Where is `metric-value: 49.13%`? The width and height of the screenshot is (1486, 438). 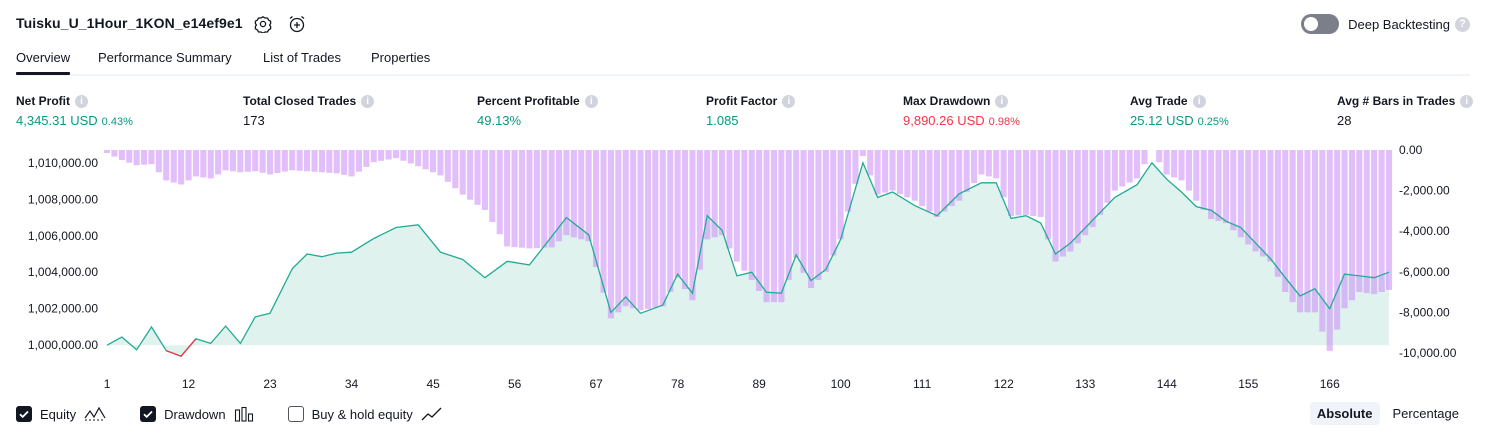 metric-value: 49.13% is located at coordinates (499, 120).